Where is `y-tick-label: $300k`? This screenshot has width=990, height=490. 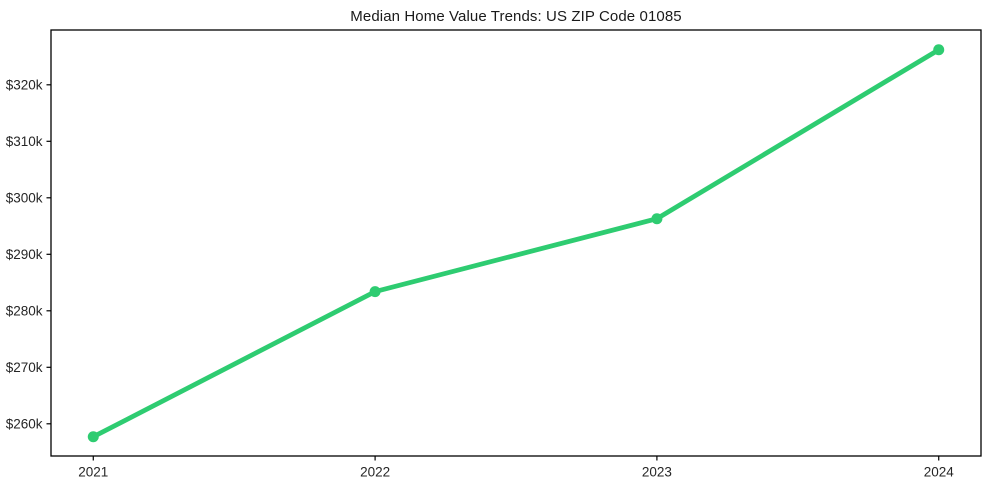 y-tick-label: $300k is located at coordinates (24, 198).